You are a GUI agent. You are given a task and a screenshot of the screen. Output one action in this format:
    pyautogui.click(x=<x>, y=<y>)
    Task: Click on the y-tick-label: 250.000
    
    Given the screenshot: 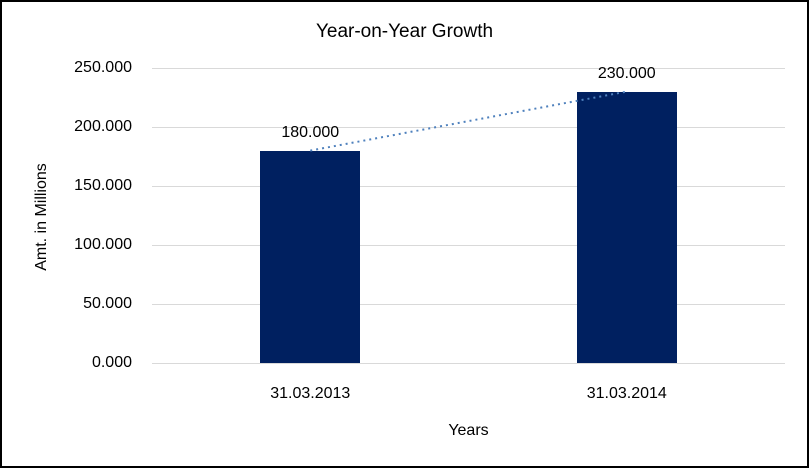 What is the action you would take?
    pyautogui.click(x=103, y=67)
    